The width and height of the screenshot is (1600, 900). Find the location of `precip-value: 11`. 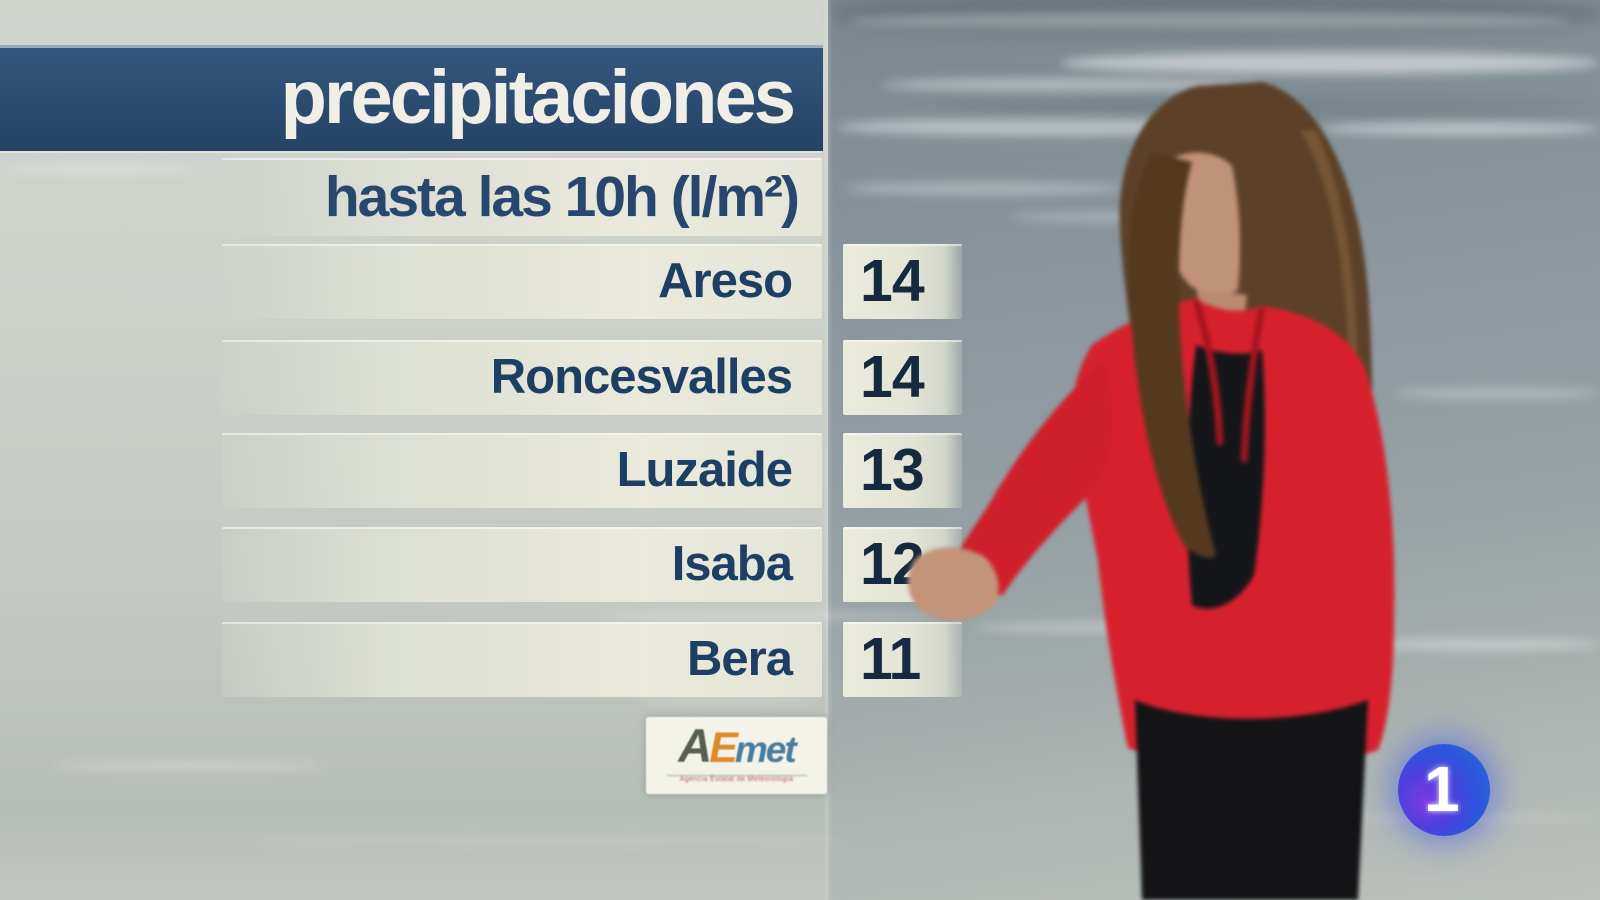

precip-value: 11 is located at coordinates (890, 659).